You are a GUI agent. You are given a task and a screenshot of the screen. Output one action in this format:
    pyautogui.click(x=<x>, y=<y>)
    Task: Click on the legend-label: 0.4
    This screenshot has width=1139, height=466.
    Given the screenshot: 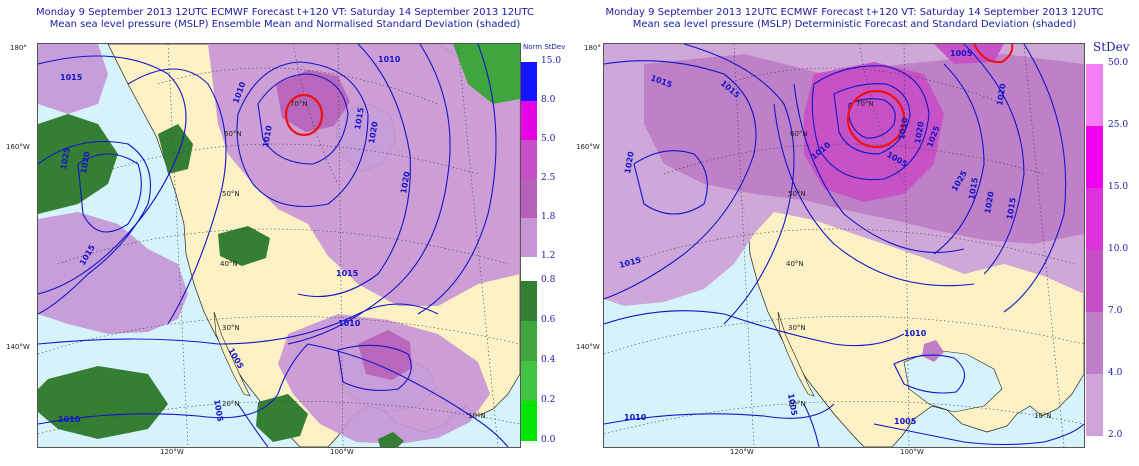 What is the action you would take?
    pyautogui.click(x=548, y=360)
    